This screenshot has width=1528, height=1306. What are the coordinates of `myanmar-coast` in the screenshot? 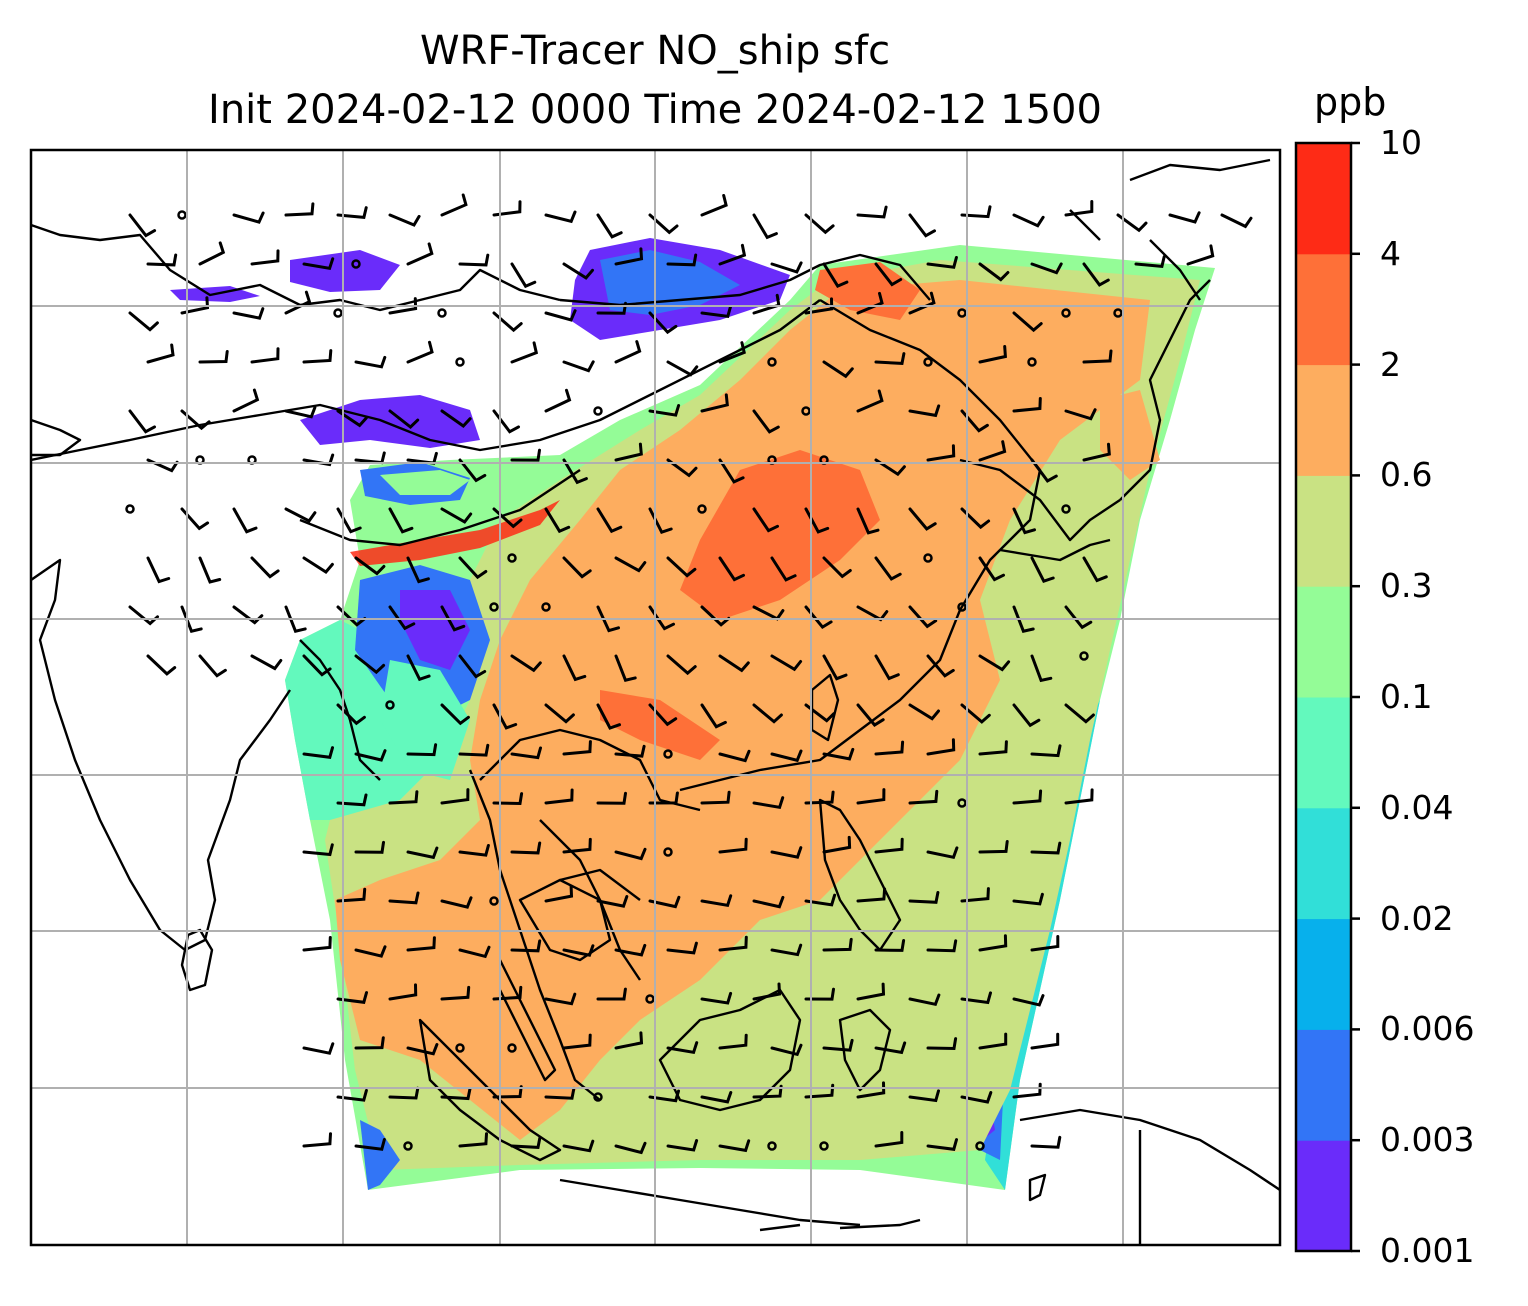 It's located at (340, 710).